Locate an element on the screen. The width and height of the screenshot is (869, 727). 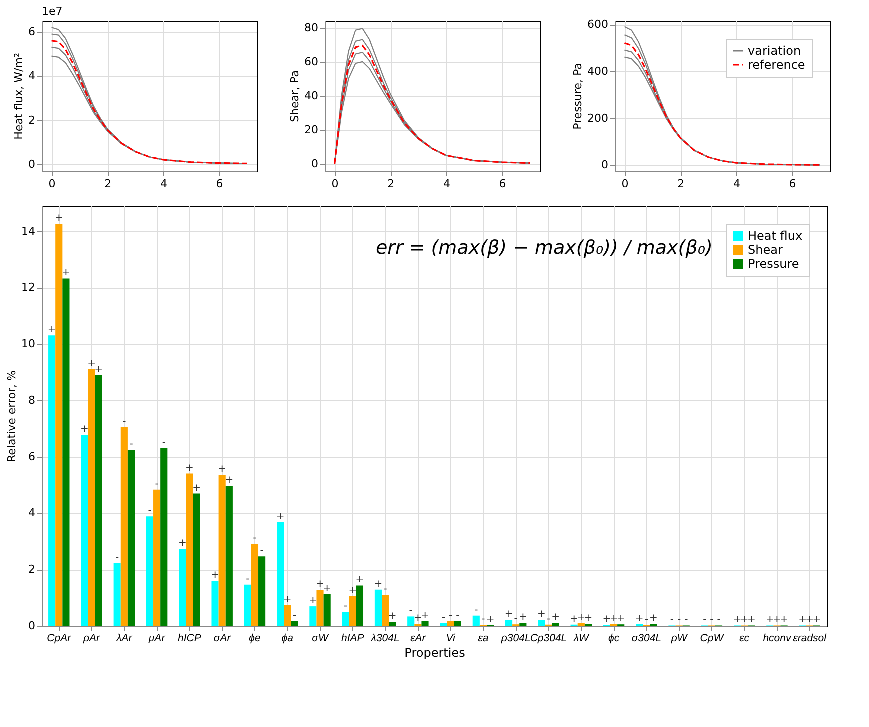
y-tick-label: 400 is located at coordinates (598, 71).